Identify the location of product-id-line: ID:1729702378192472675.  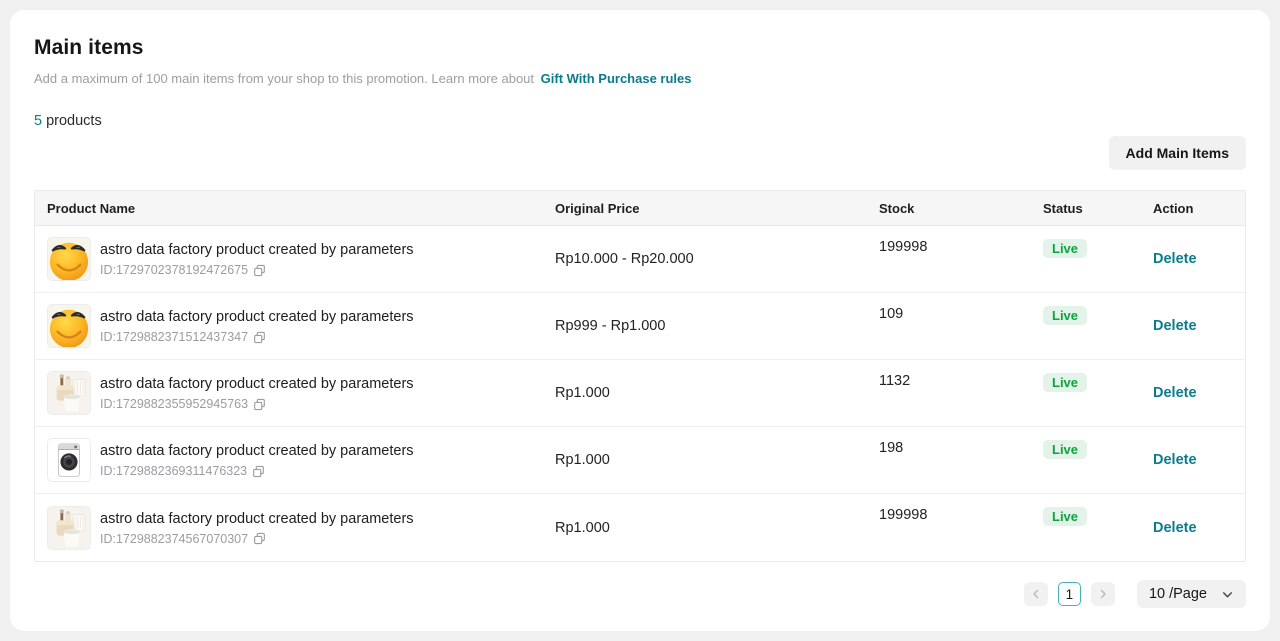
(257, 270).